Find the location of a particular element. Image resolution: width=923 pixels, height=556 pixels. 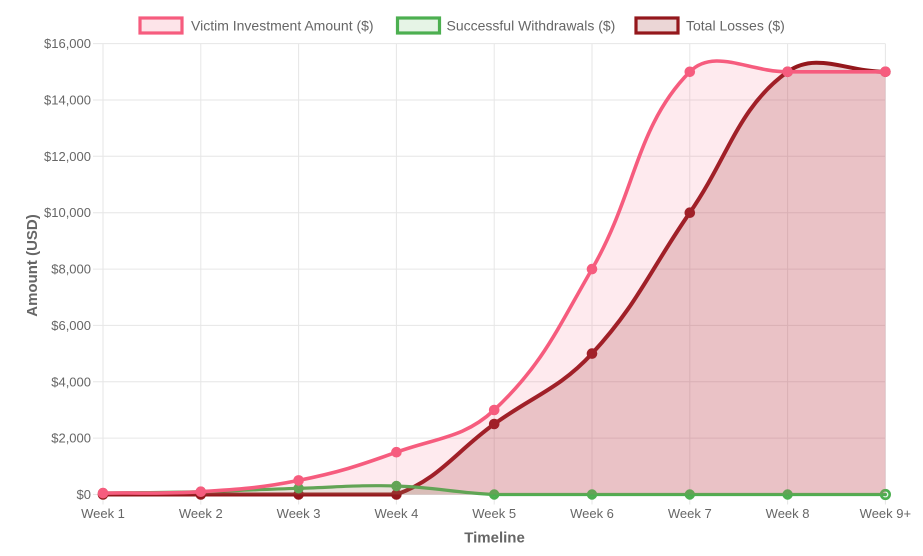

svg-text: Total Losses ($) is located at coordinates (735, 26).